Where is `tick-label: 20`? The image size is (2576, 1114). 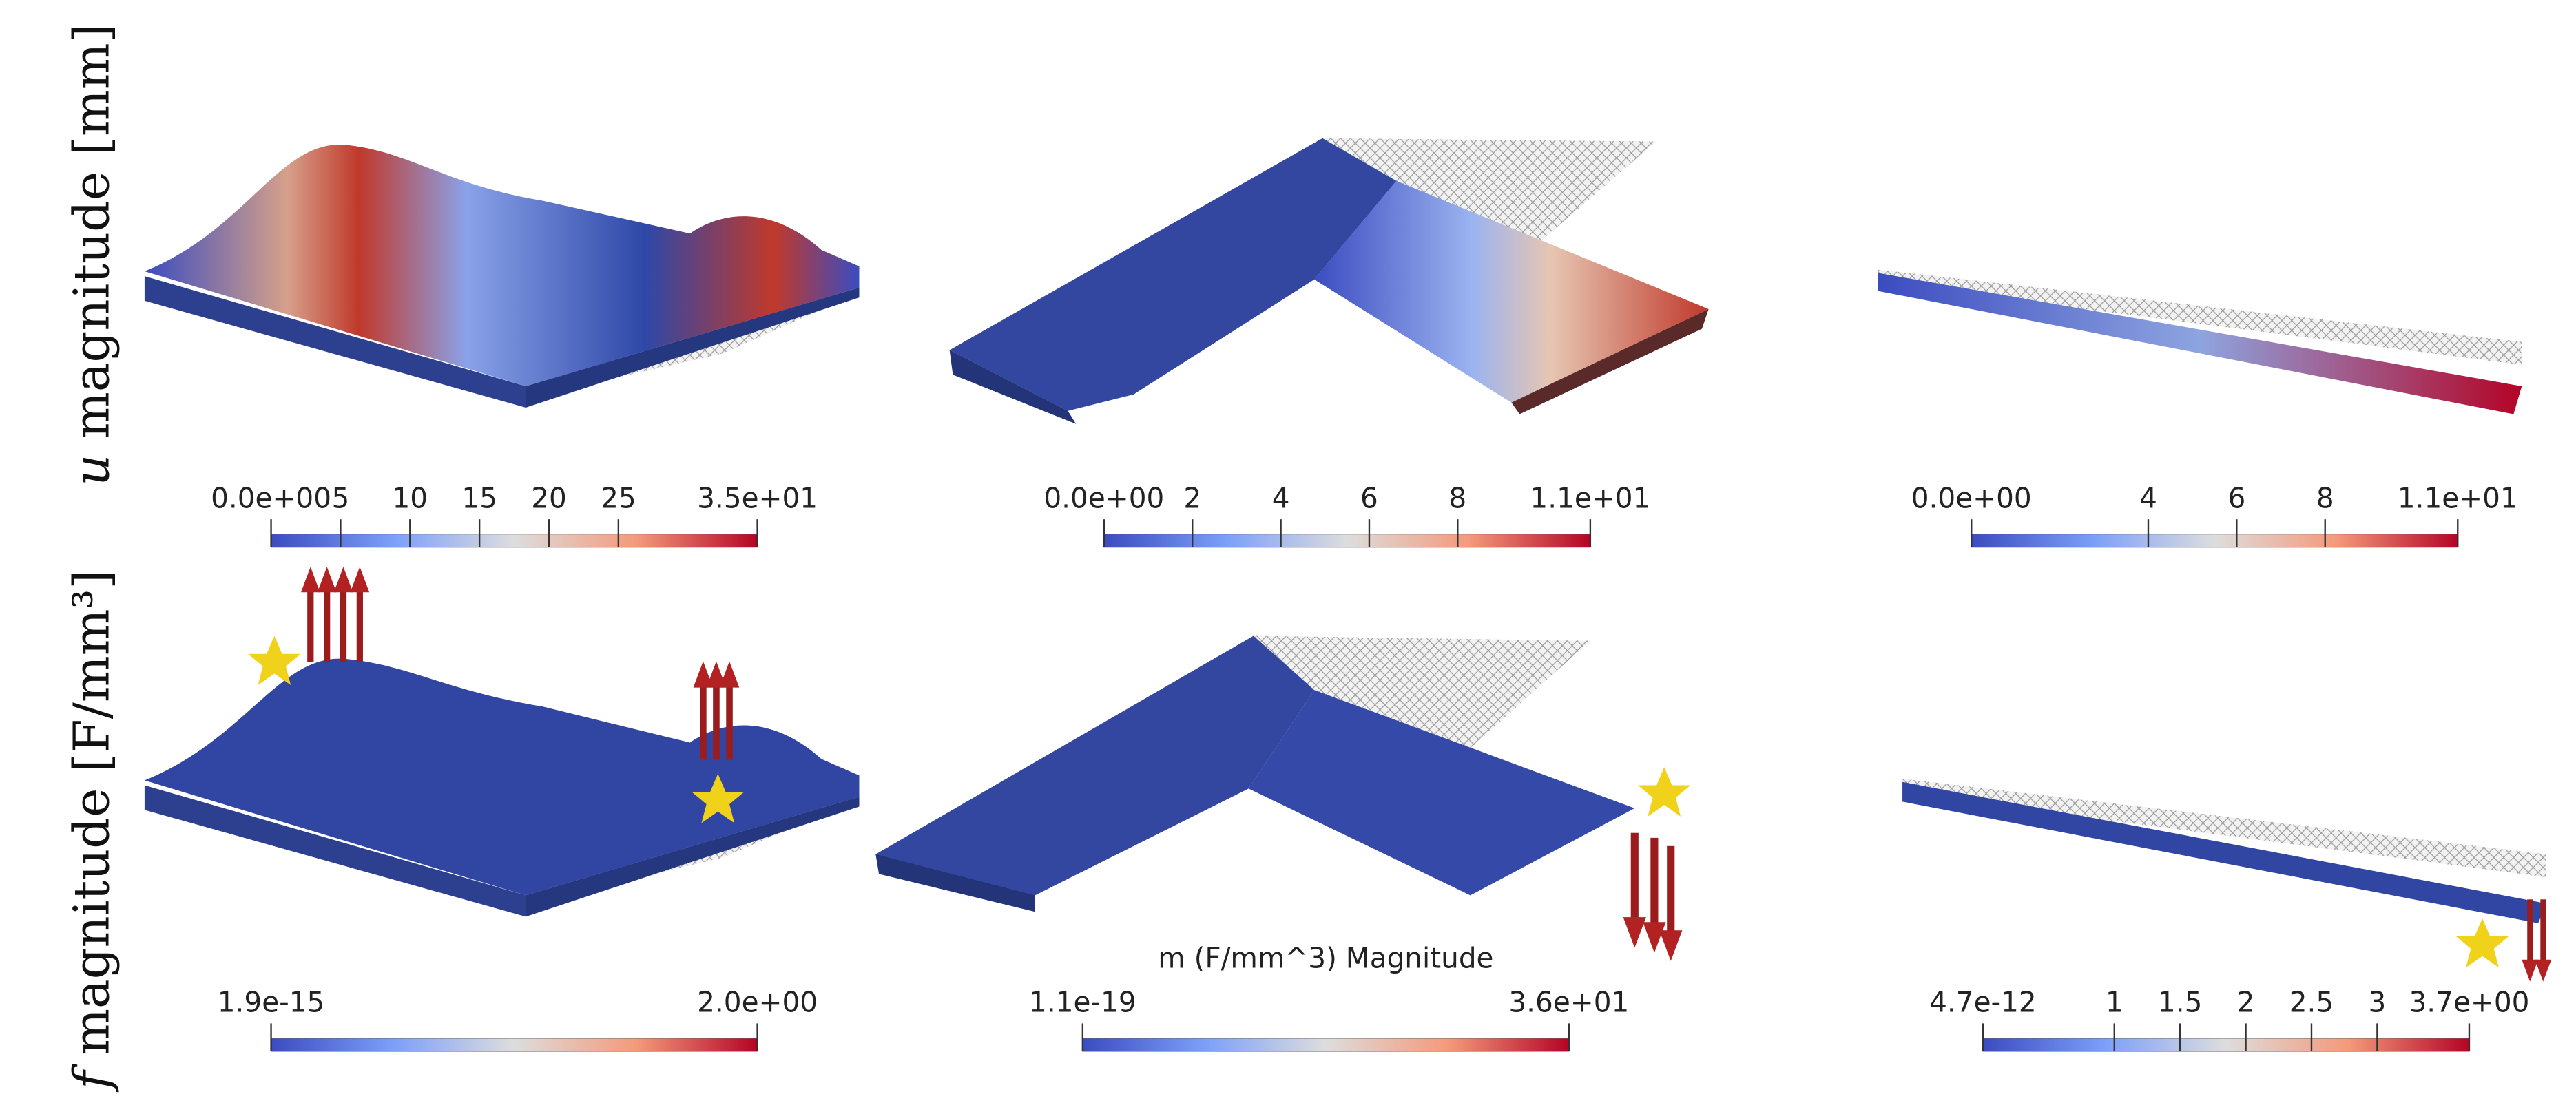 tick-label: 20 is located at coordinates (549, 497).